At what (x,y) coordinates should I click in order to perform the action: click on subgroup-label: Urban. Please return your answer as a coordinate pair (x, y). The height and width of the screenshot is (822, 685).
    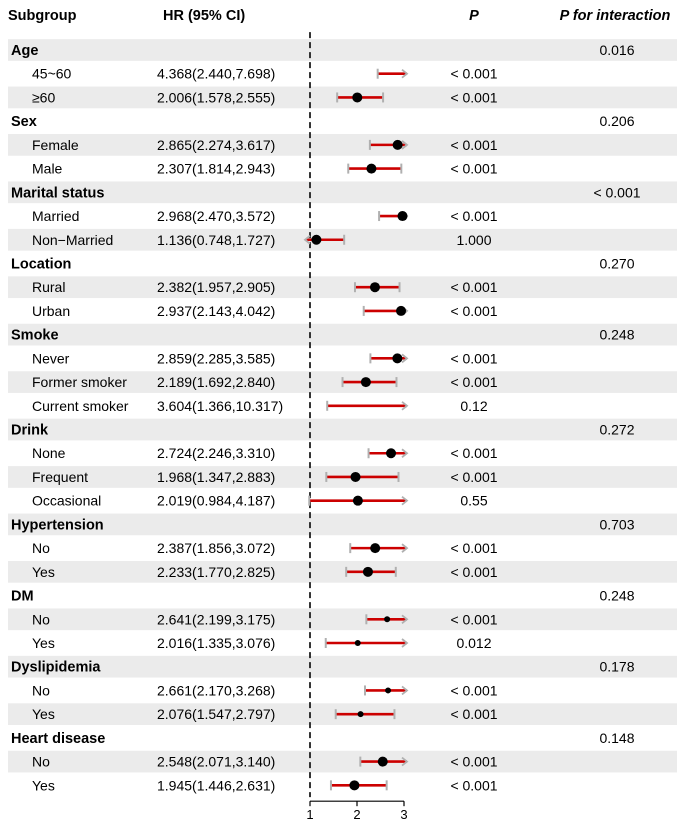
    Looking at the image, I should click on (51, 311).